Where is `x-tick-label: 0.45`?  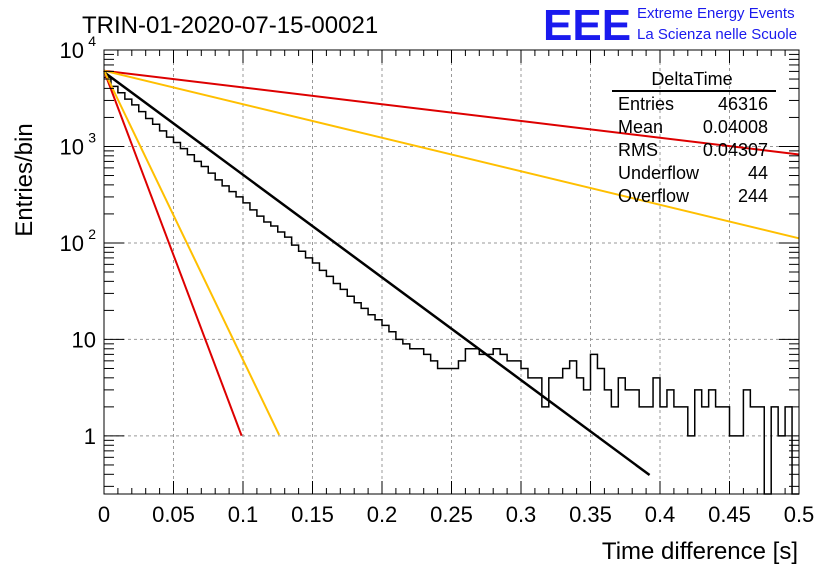
x-tick-label: 0.45 is located at coordinates (729, 514).